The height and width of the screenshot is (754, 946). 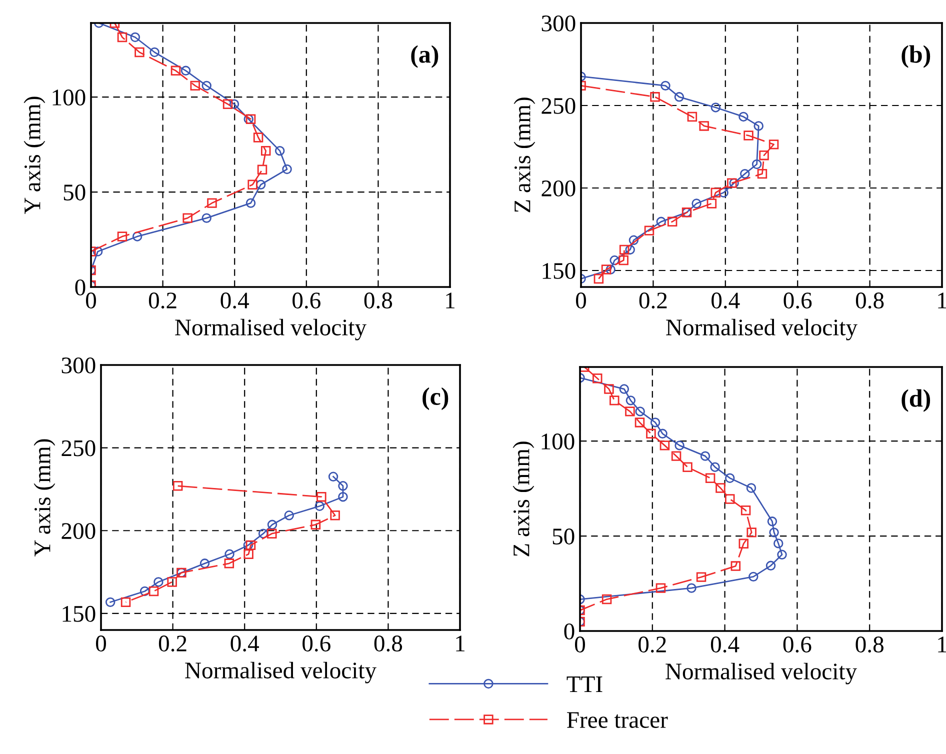 I want to click on y-axis-title: Y axis (mm), so click(x=45, y=497).